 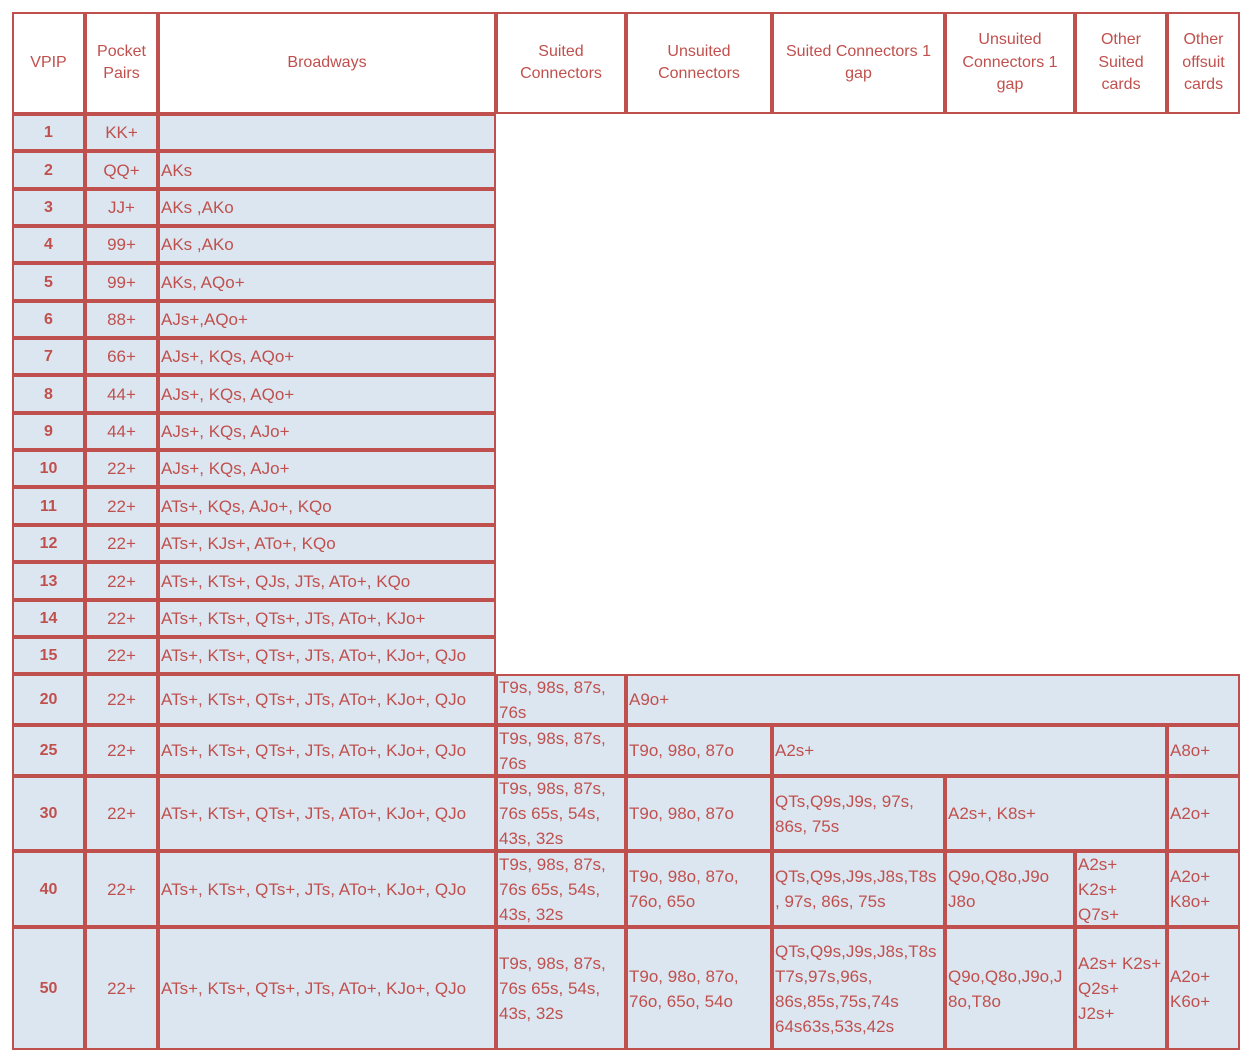 What do you see at coordinates (327, 63) in the screenshot?
I see `header-broadways: Broadways` at bounding box center [327, 63].